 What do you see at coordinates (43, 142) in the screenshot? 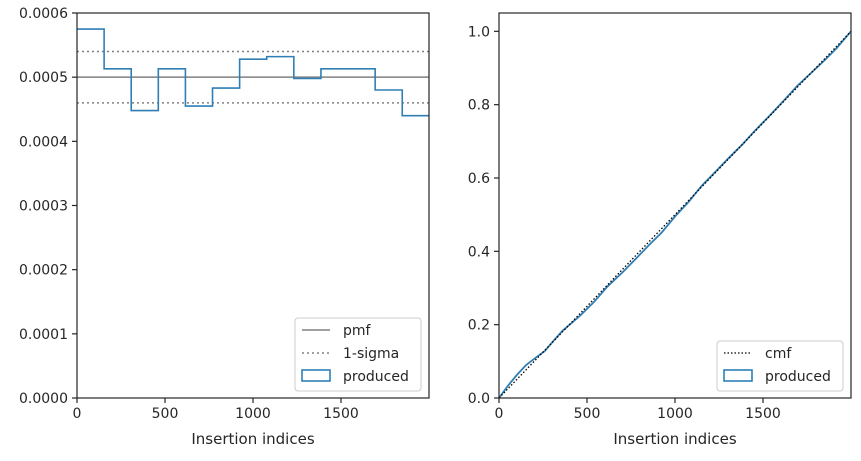
I see `left-ytick-label-4: 0.0004` at bounding box center [43, 142].